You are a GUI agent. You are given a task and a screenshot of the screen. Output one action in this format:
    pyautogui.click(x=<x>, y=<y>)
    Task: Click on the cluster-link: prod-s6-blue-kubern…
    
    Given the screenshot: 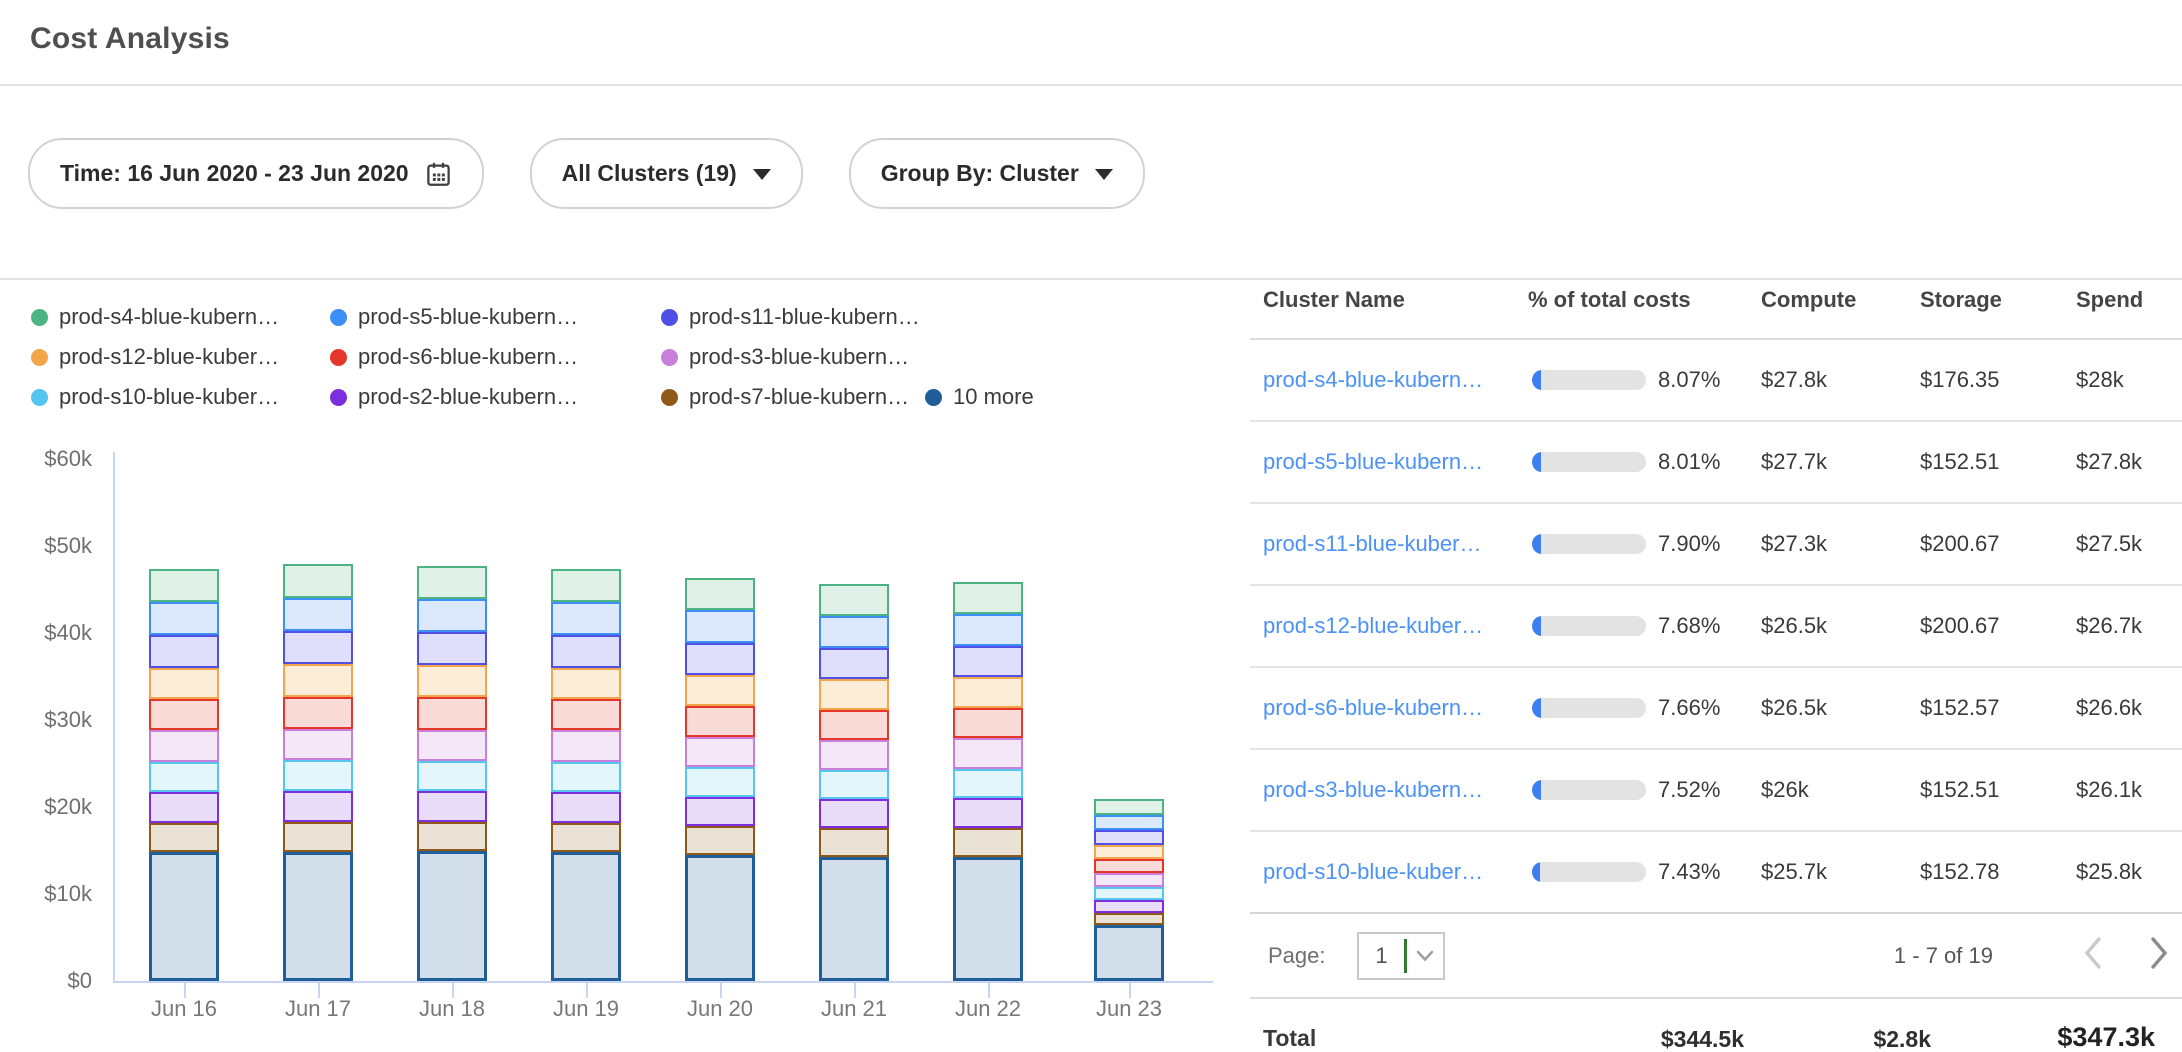 What is the action you would take?
    pyautogui.click(x=1373, y=707)
    